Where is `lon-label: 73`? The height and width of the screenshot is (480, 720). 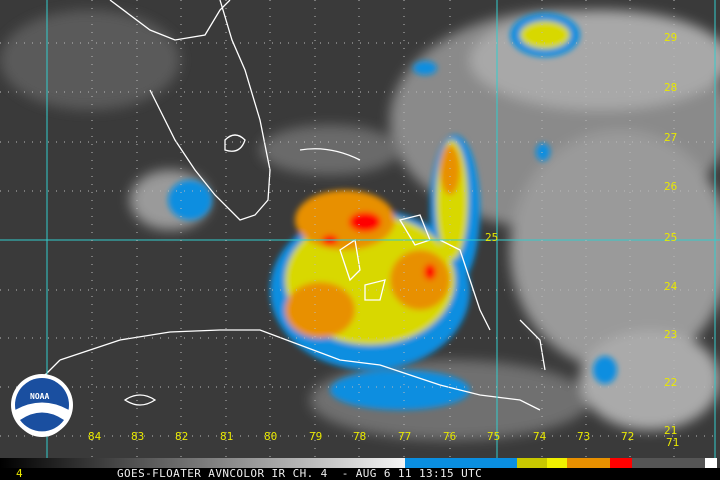
lon-label: 73 is located at coordinates (584, 436).